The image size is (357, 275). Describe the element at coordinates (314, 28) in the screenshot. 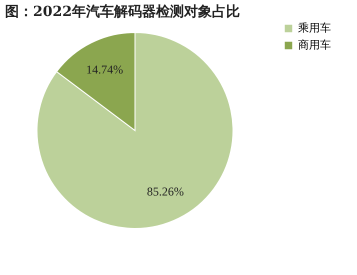

I see `legend-label: 乘用车` at that location.